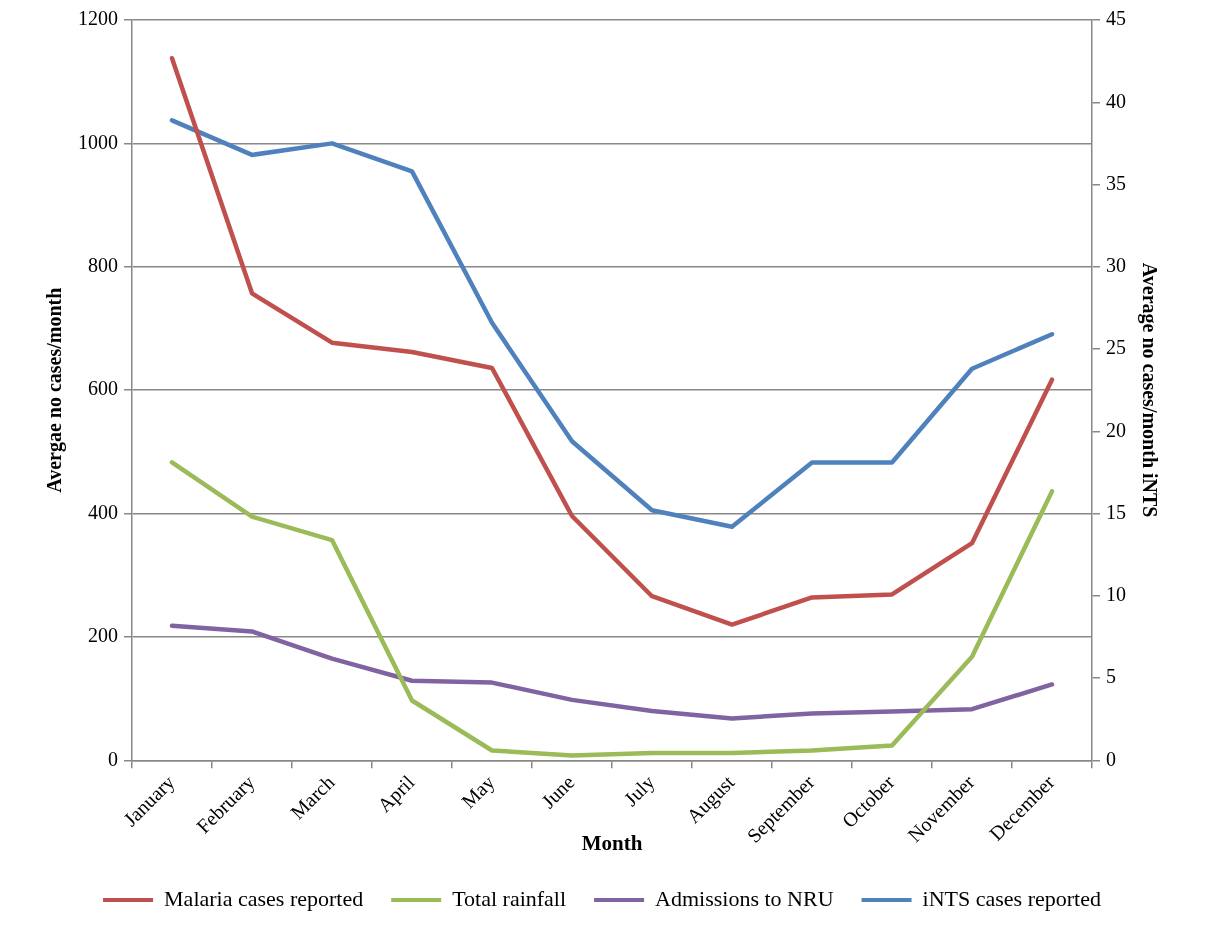 This screenshot has height=931, width=1214. What do you see at coordinates (1116, 100) in the screenshot?
I see `y2-tick-label: 40` at bounding box center [1116, 100].